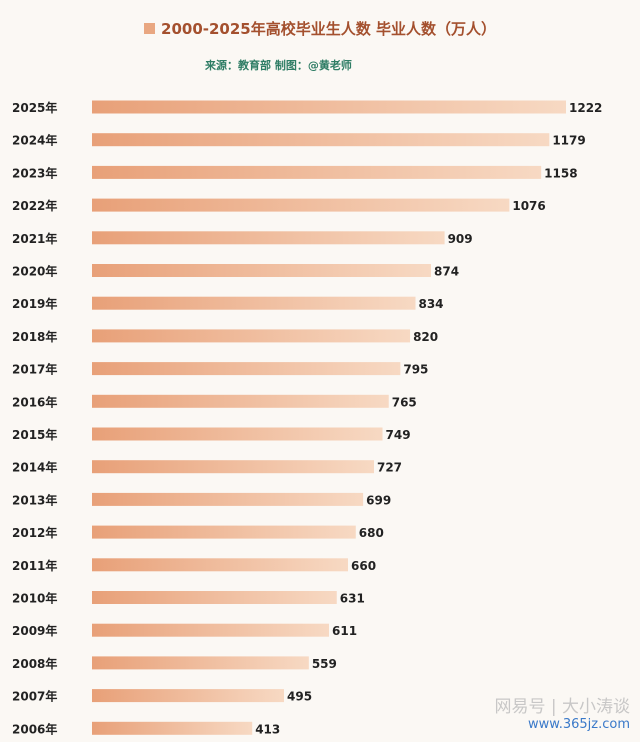  Describe the element at coordinates (430, 304) in the screenshot. I see `value-label: 834` at that location.